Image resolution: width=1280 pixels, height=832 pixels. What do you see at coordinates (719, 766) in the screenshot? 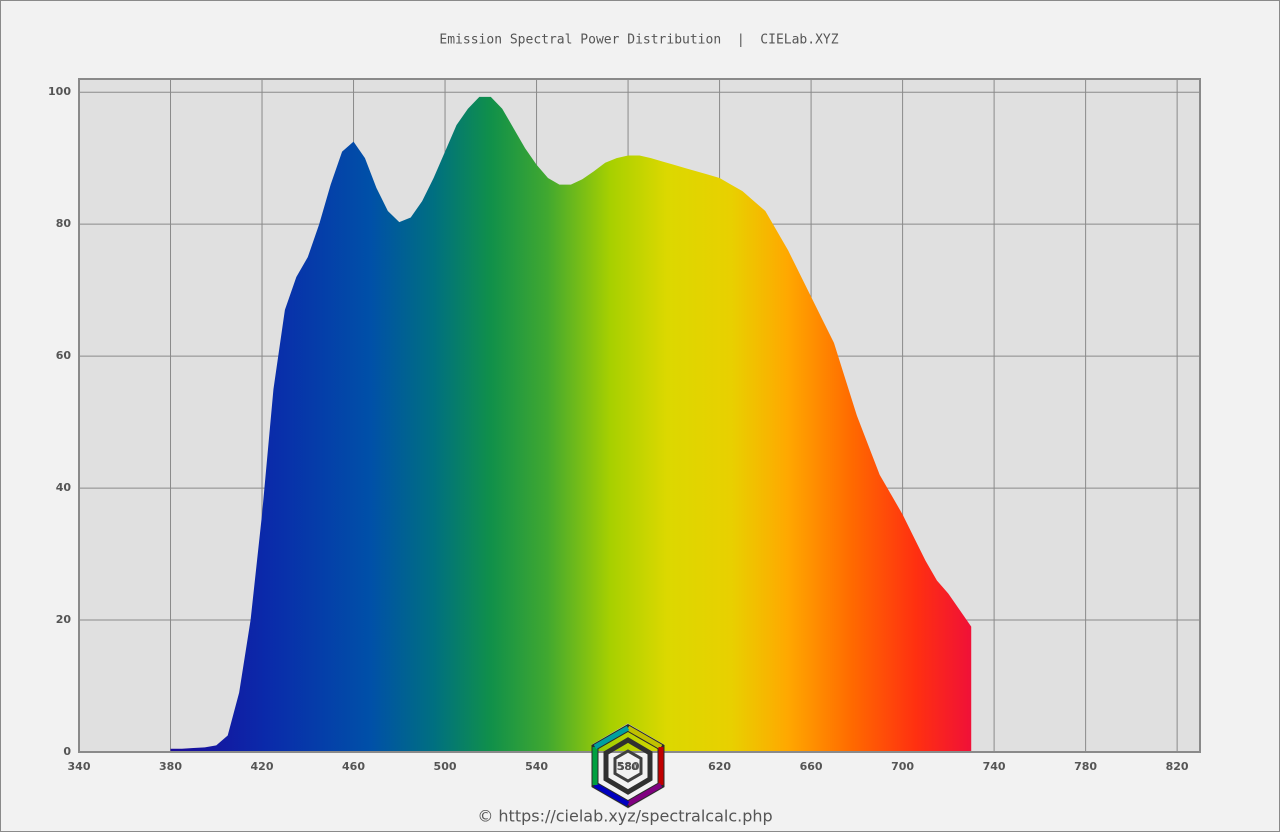
I see `x-tick-label: 620` at bounding box center [719, 766].